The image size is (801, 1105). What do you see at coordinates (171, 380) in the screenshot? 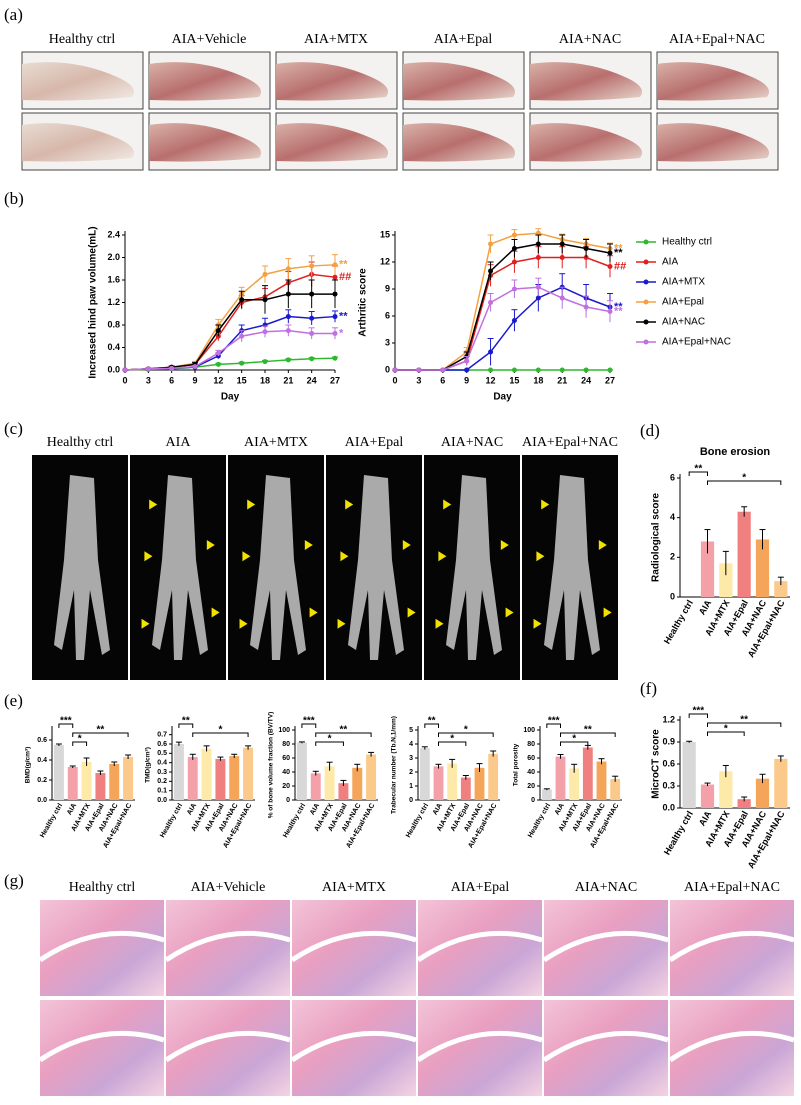
I see `x-tick-label: 6` at bounding box center [171, 380].